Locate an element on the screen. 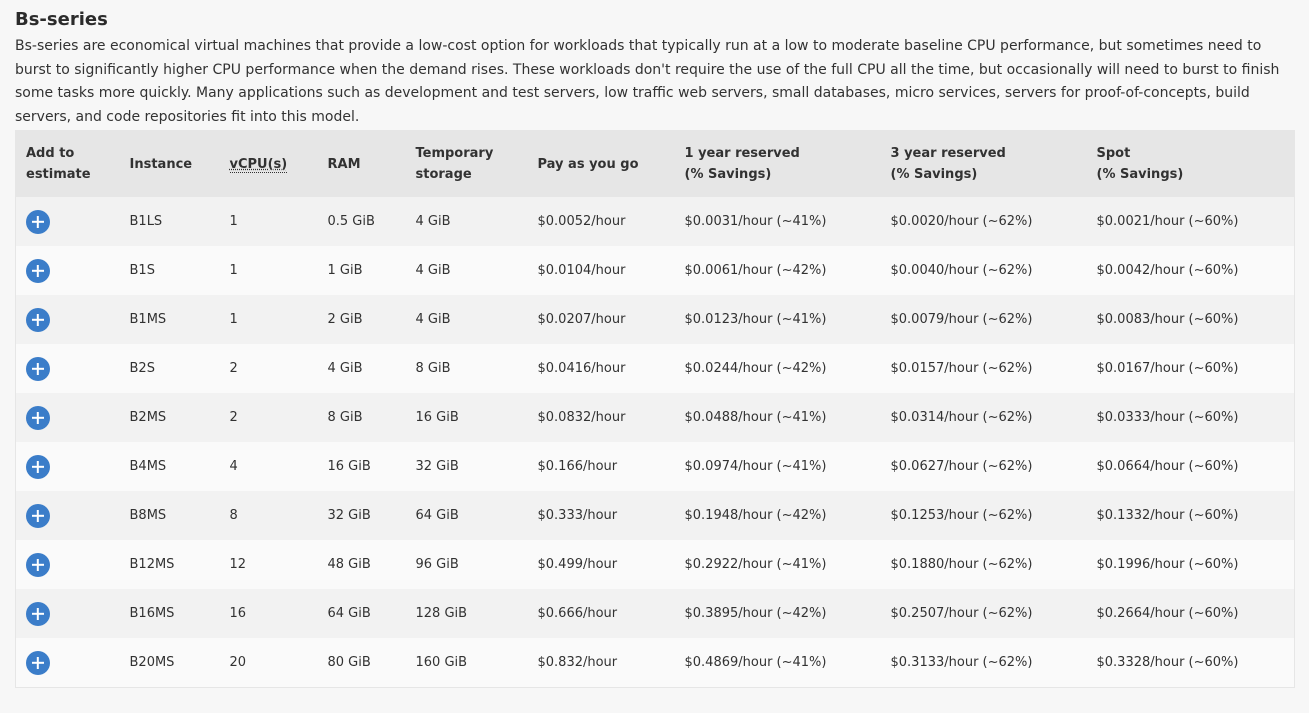 The width and height of the screenshot is (1309, 713). cell-instance: B4MS is located at coordinates (169, 466).